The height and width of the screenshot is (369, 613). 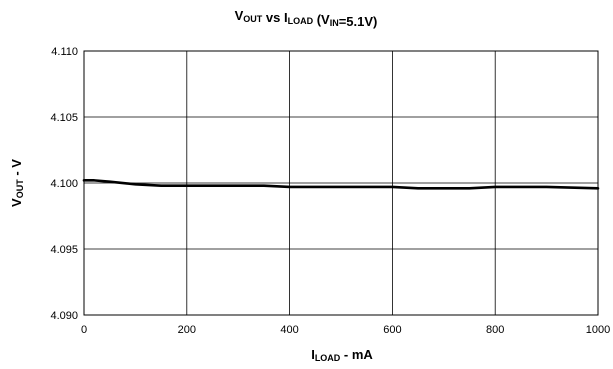 I want to click on y-tick-label: 4.095, so click(x=64, y=250).